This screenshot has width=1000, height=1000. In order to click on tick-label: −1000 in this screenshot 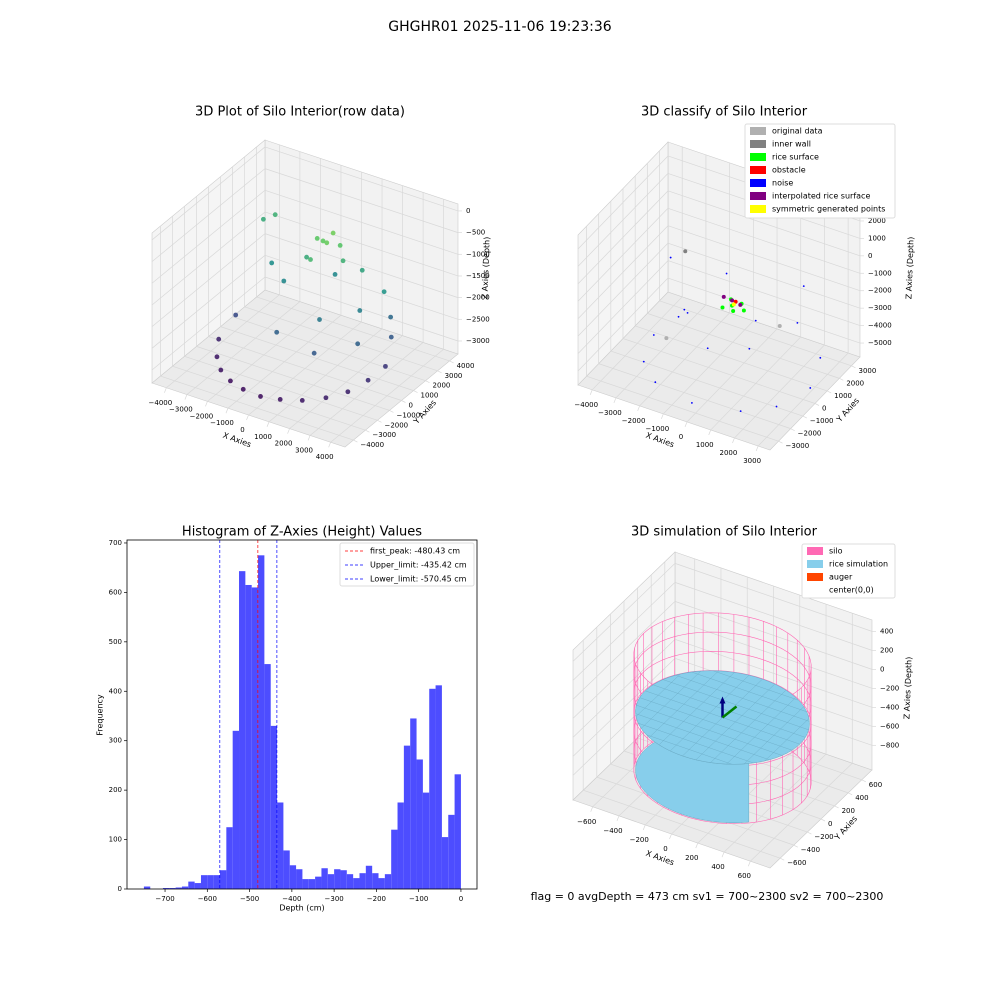, I will do `click(408, 415)`.